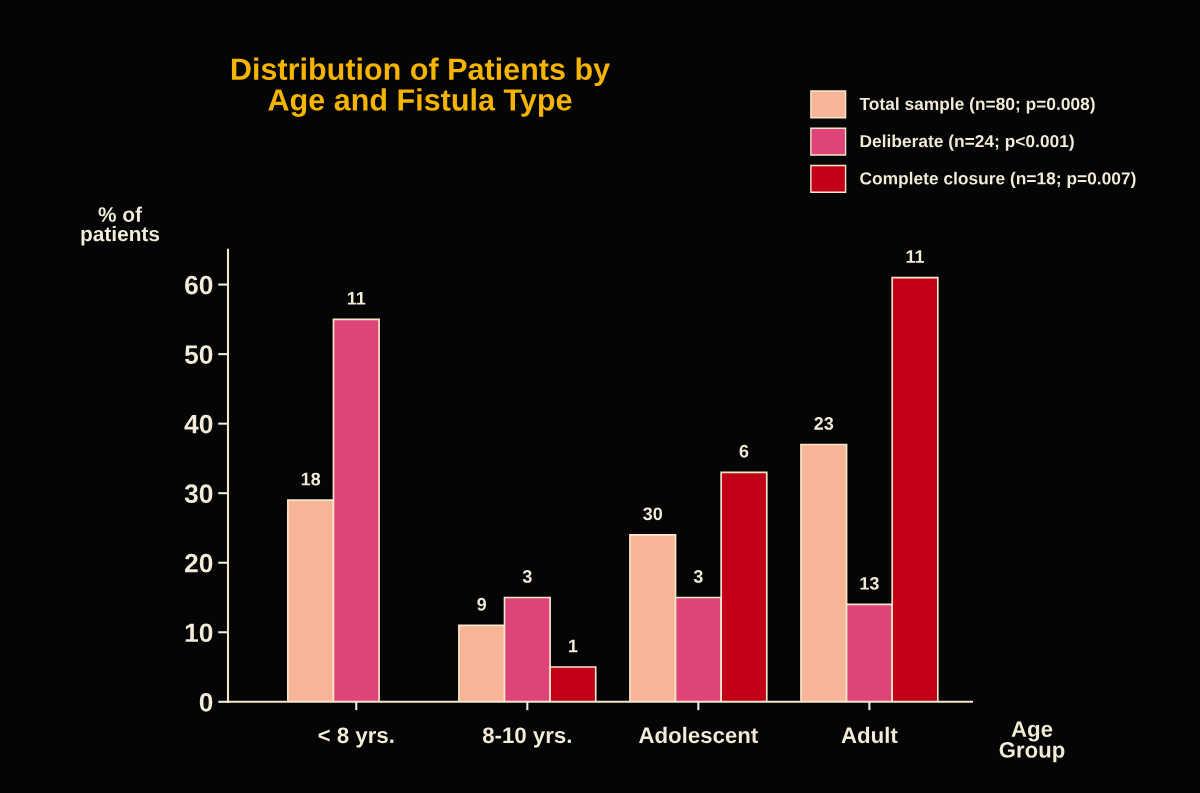  Describe the element at coordinates (653, 514) in the screenshot. I see `annotation: 30` at that location.